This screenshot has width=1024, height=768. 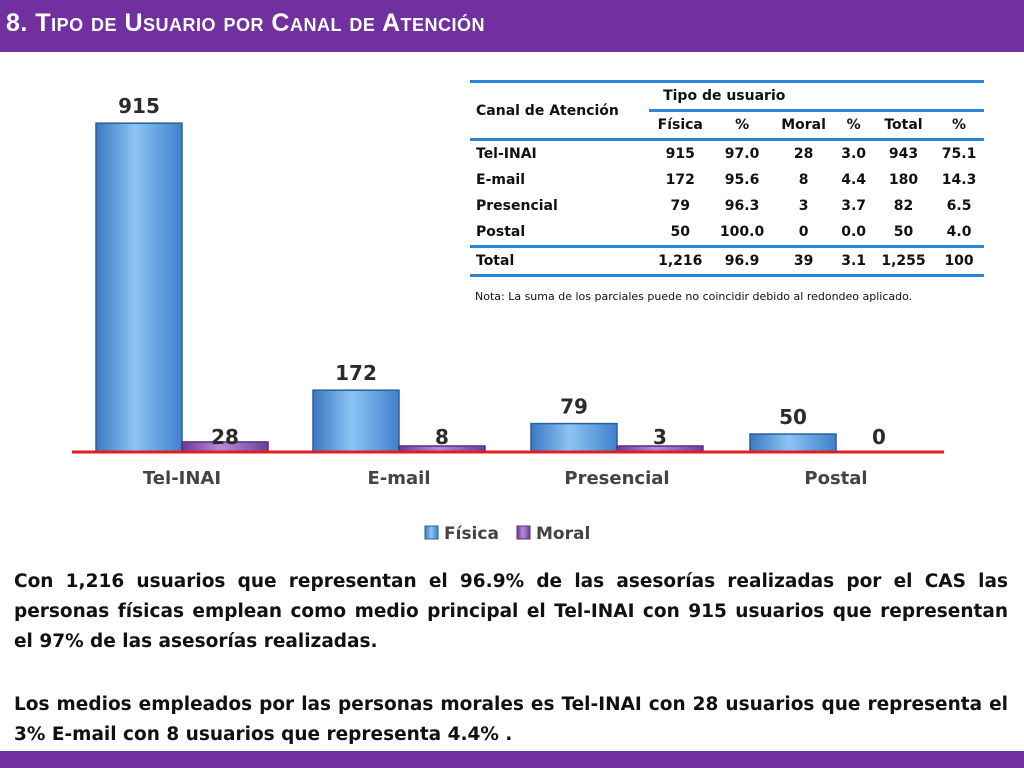 What do you see at coordinates (398, 478) in the screenshot?
I see `category-label-e-mail: E-mail` at bounding box center [398, 478].